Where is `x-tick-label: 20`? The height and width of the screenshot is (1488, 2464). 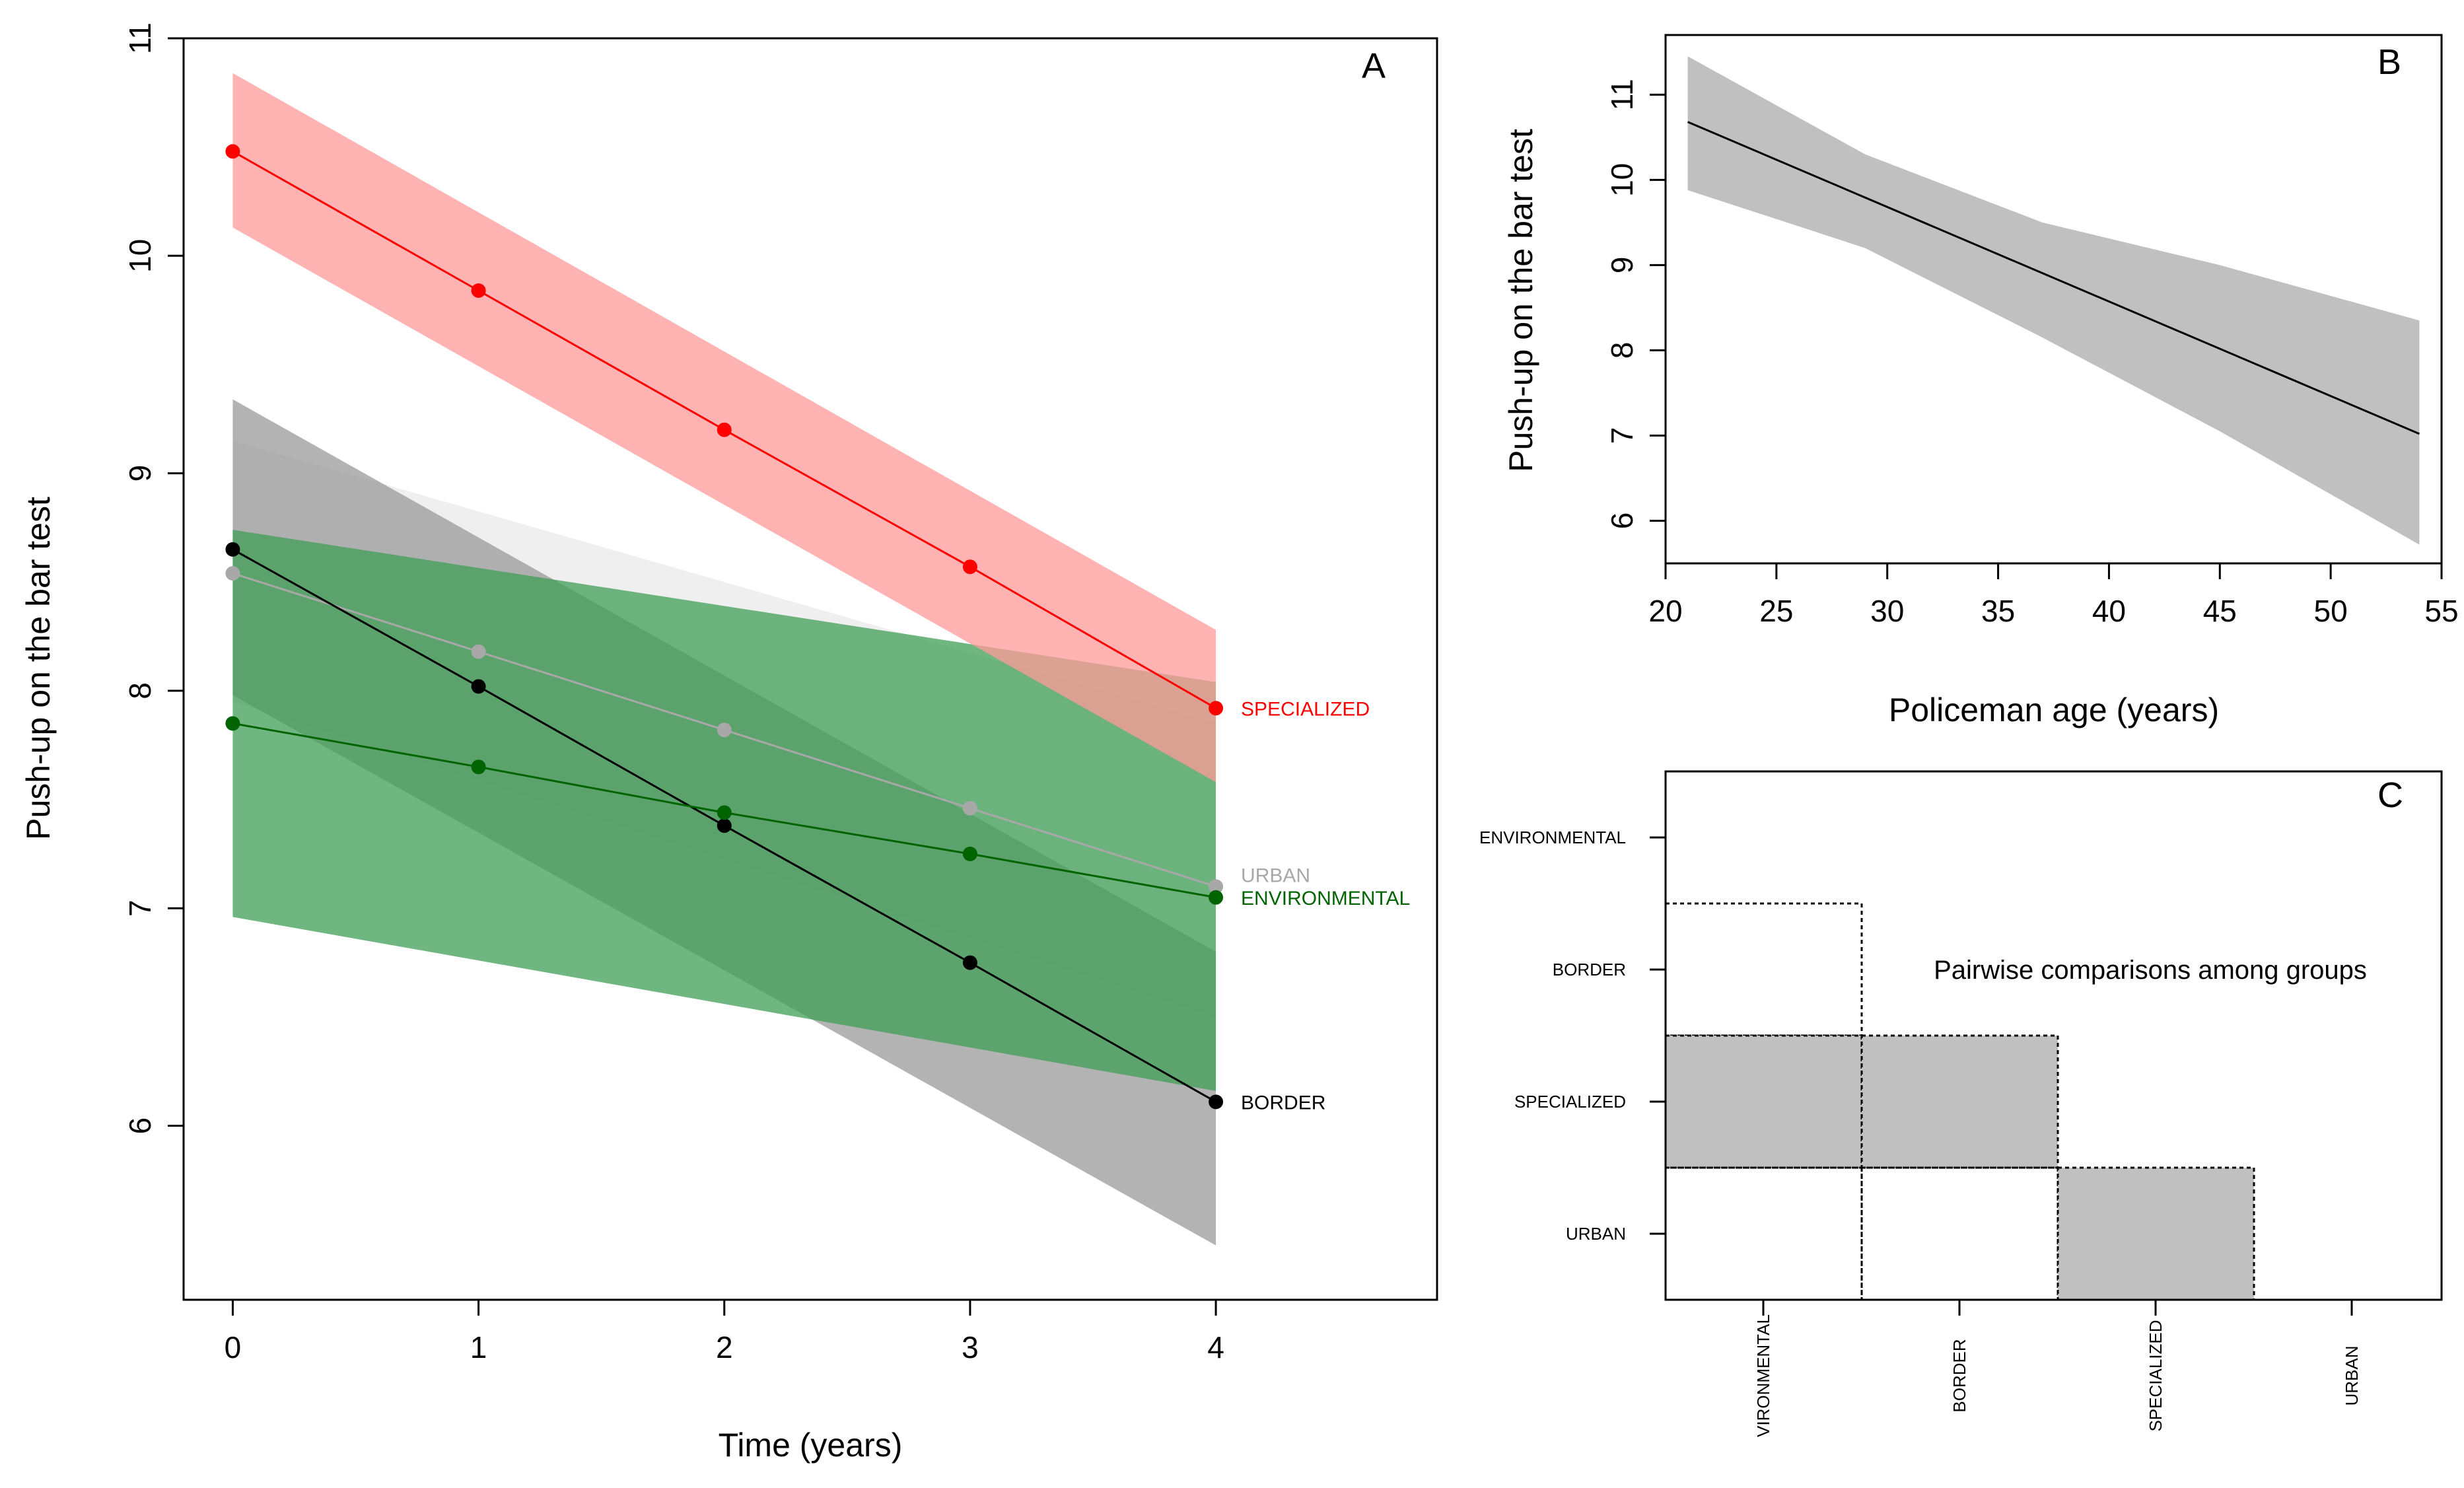 x-tick-label: 20 is located at coordinates (1665, 611).